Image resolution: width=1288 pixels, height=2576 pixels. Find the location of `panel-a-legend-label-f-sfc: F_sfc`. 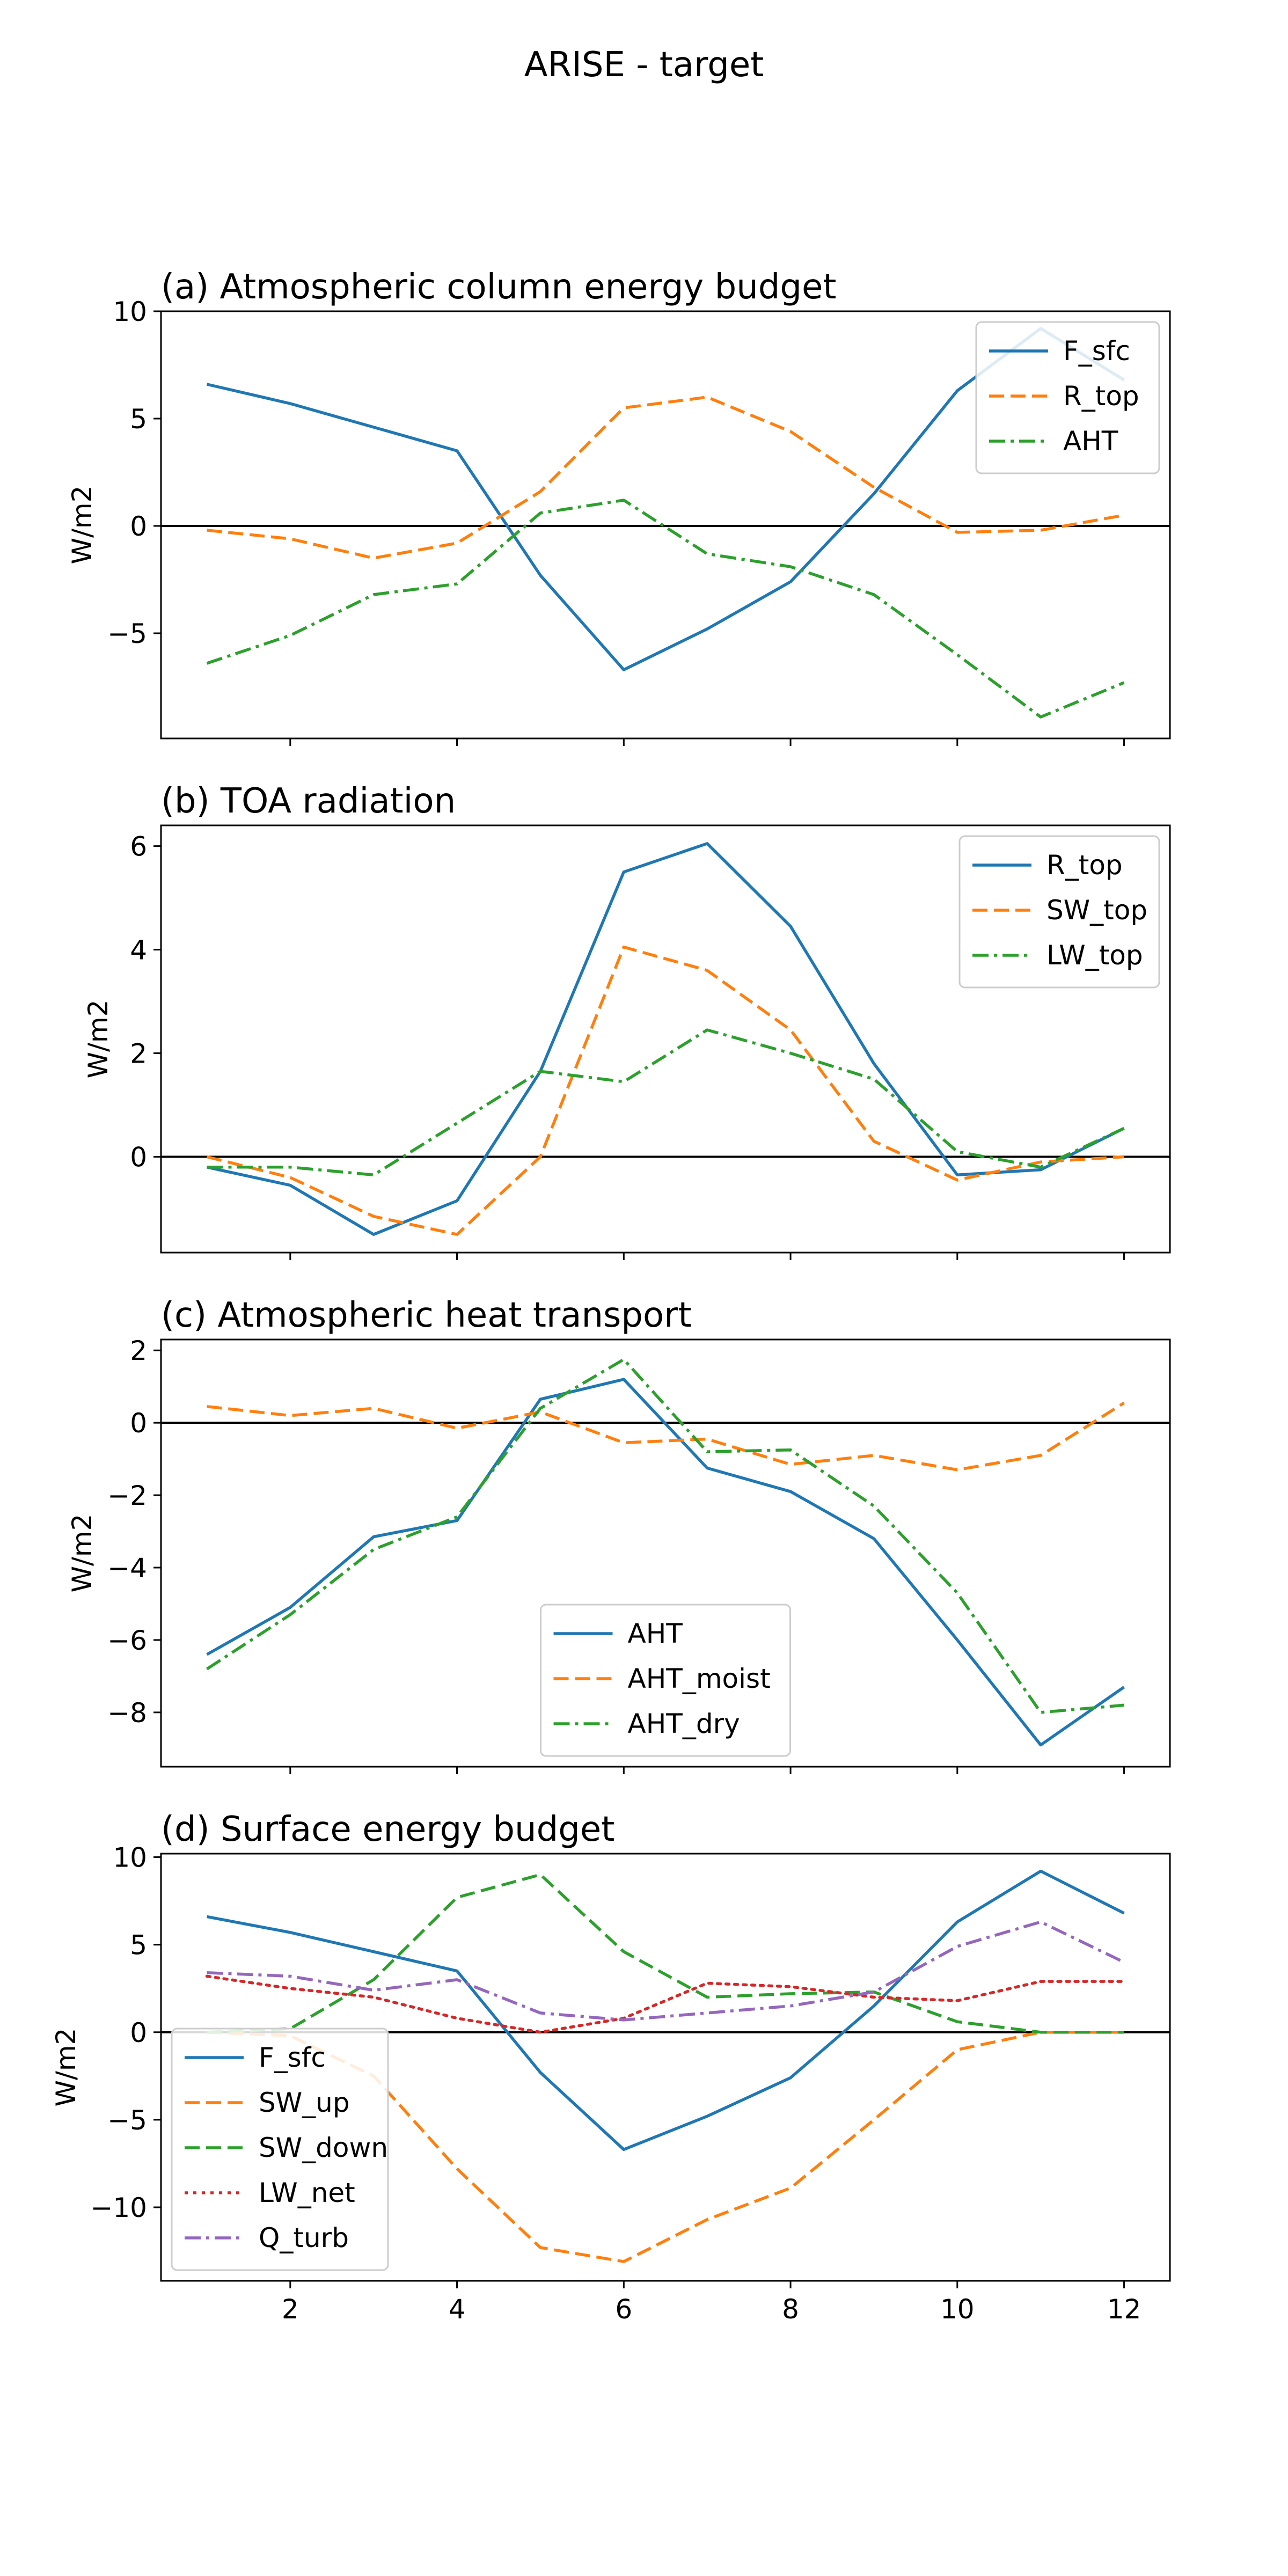

panel-a-legend-label-f-sfc: F_sfc is located at coordinates (1096, 351).